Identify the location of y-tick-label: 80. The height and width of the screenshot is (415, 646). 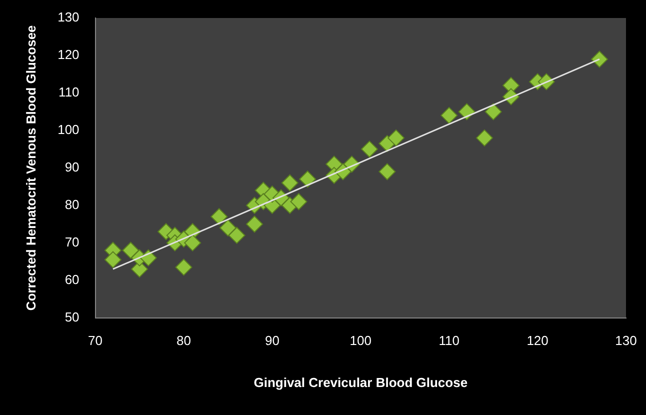
(72, 204).